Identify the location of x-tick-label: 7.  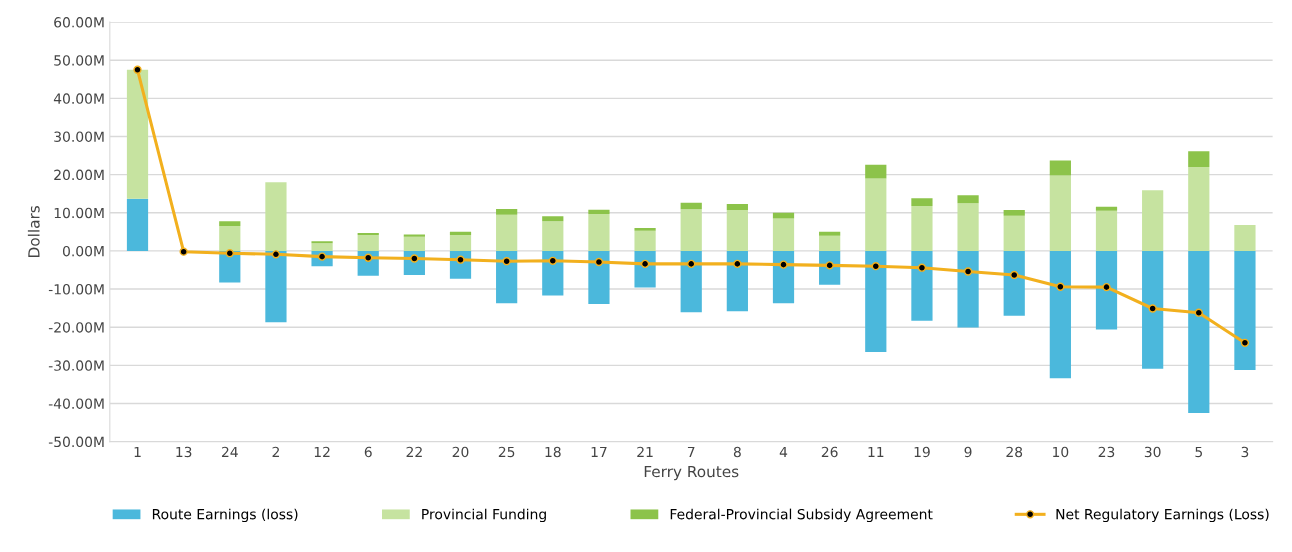
(691, 452).